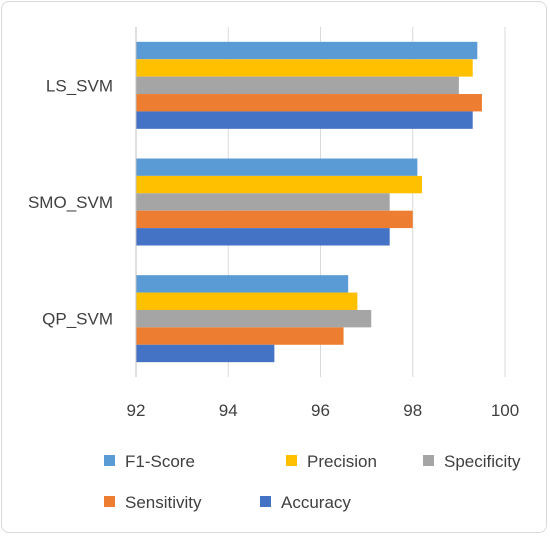 Image resolution: width=550 pixels, height=536 pixels. Describe the element at coordinates (482, 461) in the screenshot. I see `legend-label: Specificity` at that location.